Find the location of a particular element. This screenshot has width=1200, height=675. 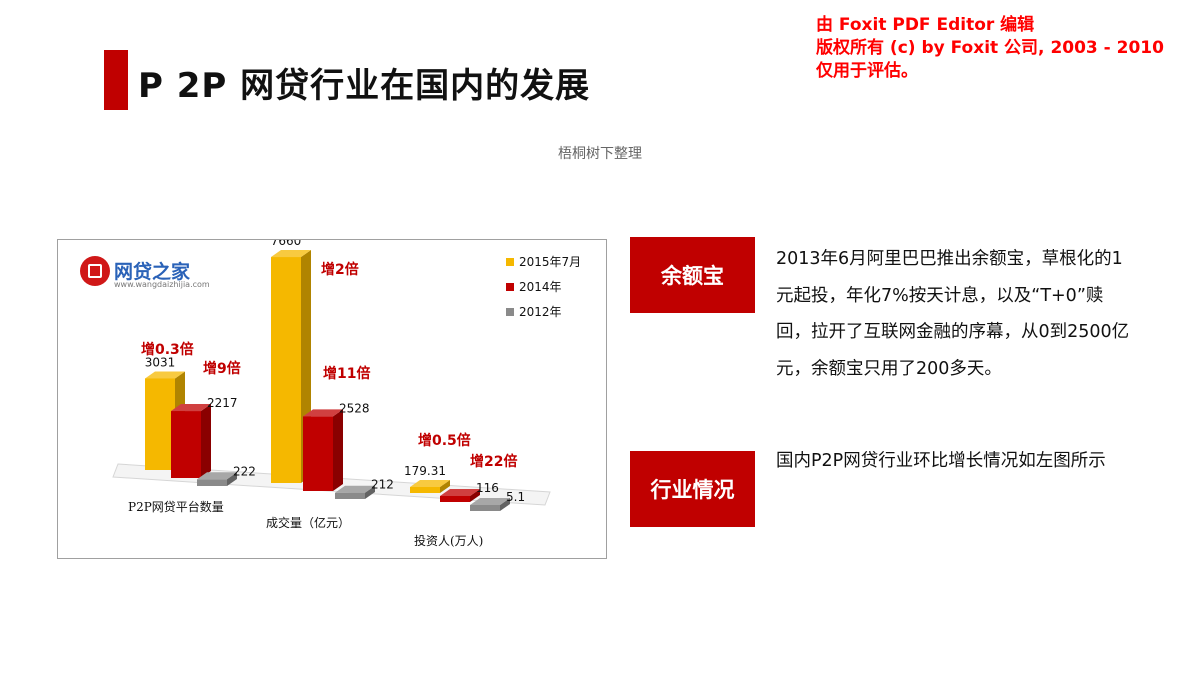

logo-url: www.wangdaizhijia.com is located at coordinates (162, 284).